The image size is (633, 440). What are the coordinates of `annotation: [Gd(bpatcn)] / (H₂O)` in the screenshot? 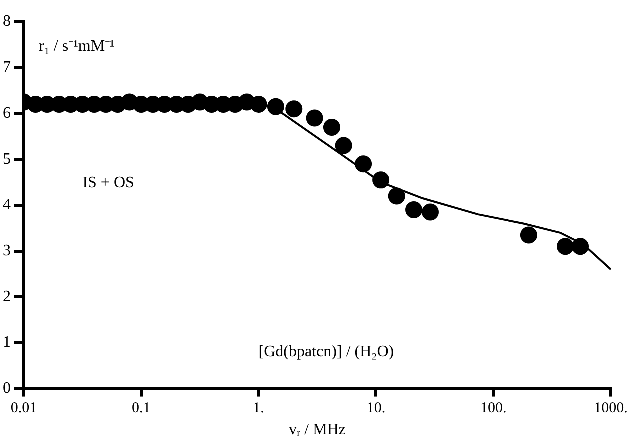 It's located at (326, 351).